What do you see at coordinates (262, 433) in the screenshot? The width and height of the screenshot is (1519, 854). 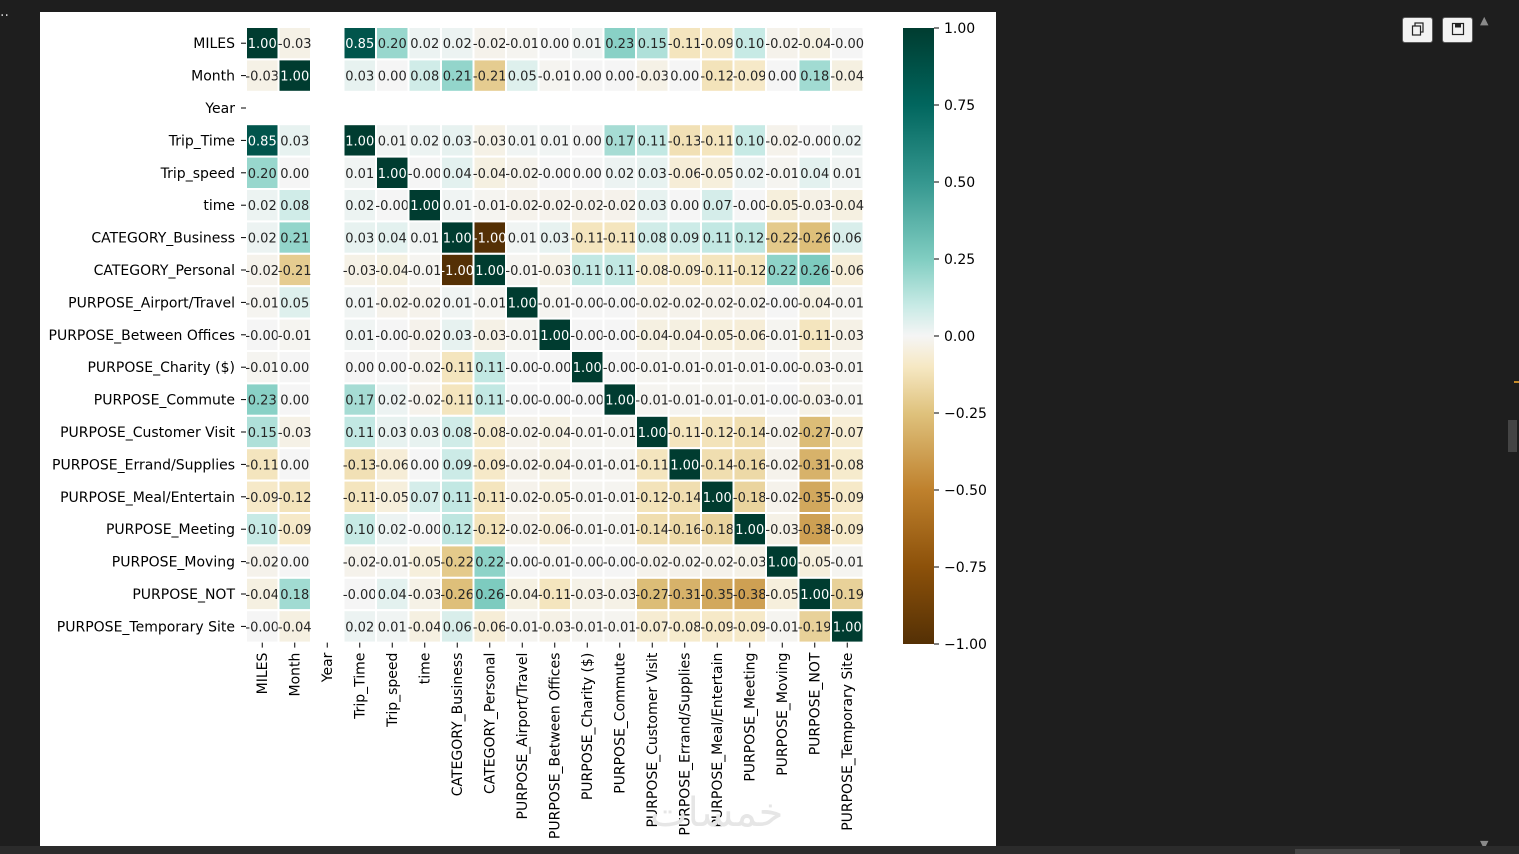 I see `cell-value: 0.15` at bounding box center [262, 433].